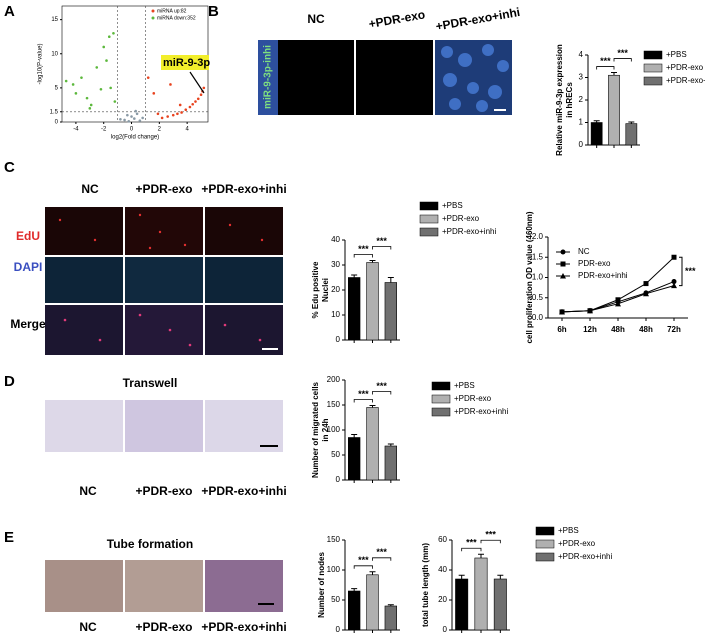 The height and width of the screenshot is (638, 705). I want to click on y-axis-label: in 24h, so click(325, 429).